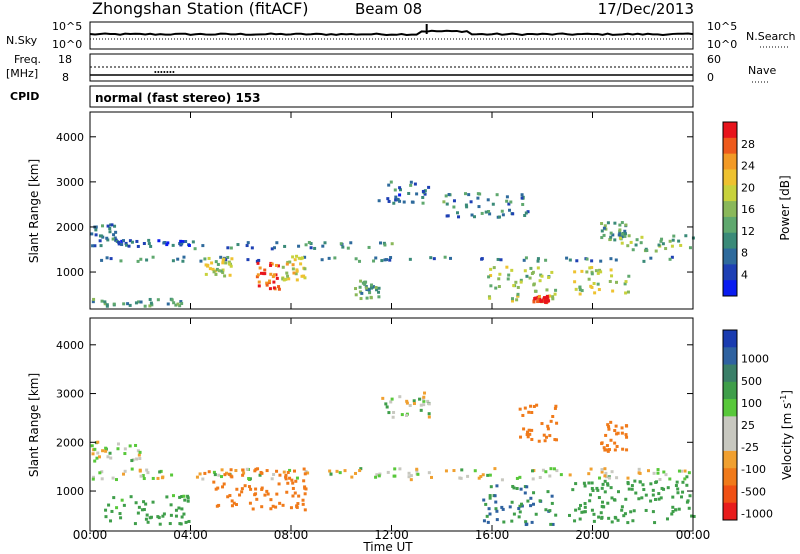 Image resolution: width=800 pixels, height=554 pixels. What do you see at coordinates (492, 535) in the screenshot?
I see `x-tick-label: 16:00` at bounding box center [492, 535].